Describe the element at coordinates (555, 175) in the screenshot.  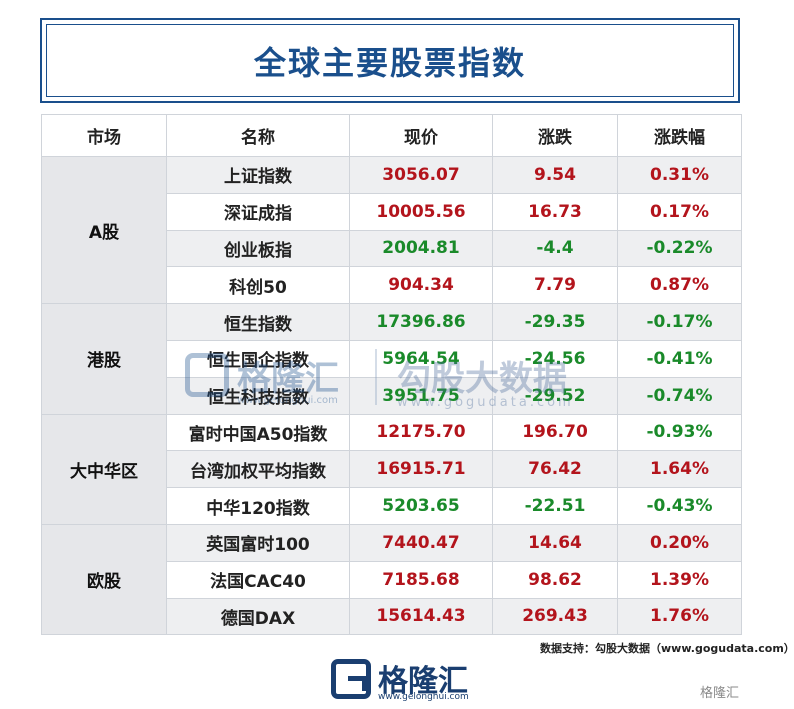
I see `change-cell: 9.54` at that location.